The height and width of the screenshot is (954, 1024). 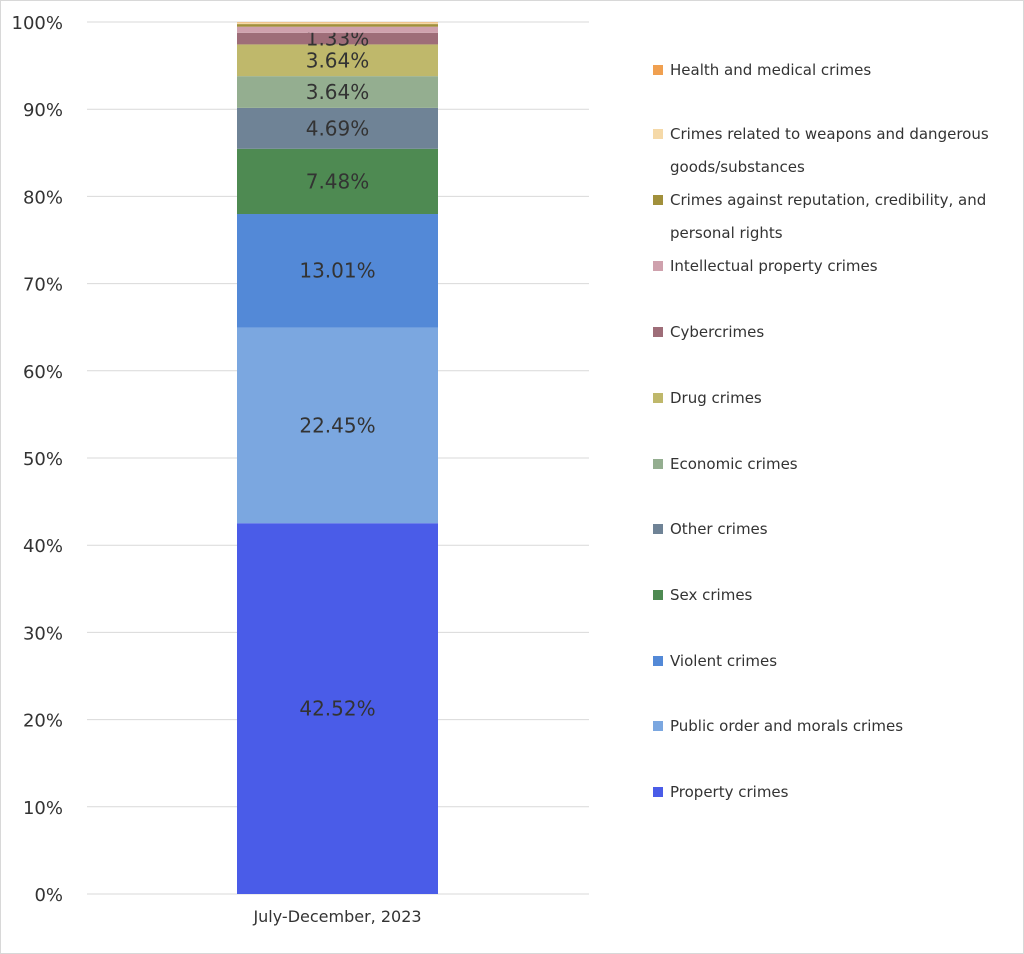 I want to click on y-tick-label: 10%, so click(x=43, y=808).